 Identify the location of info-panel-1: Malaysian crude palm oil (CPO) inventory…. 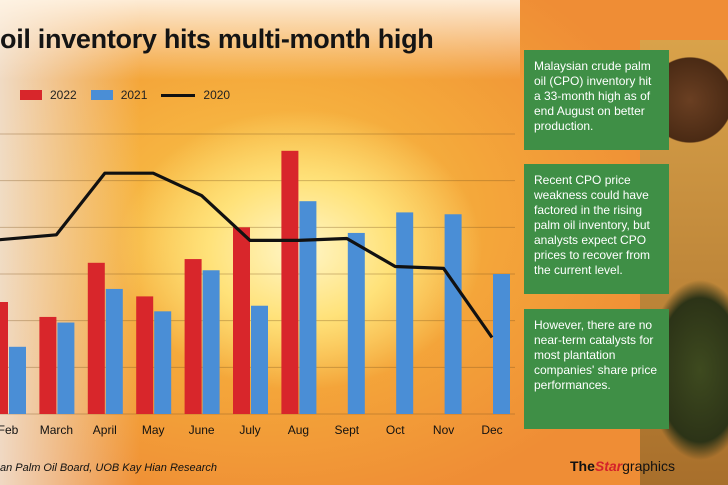
(596, 100).